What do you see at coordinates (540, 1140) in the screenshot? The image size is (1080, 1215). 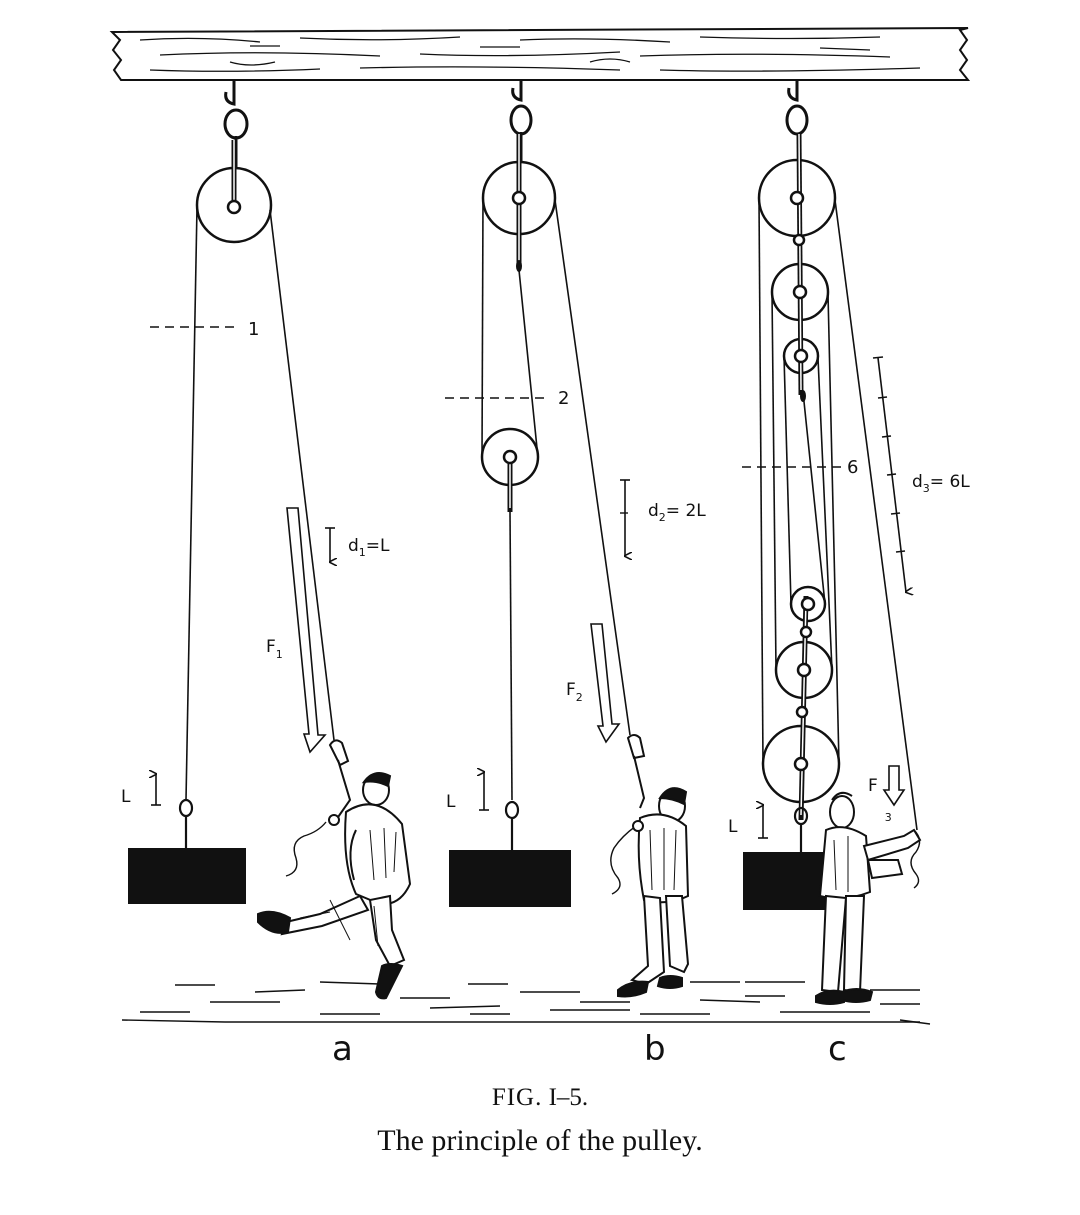 I see `figure-caption: The principle of the pulley.` at bounding box center [540, 1140].